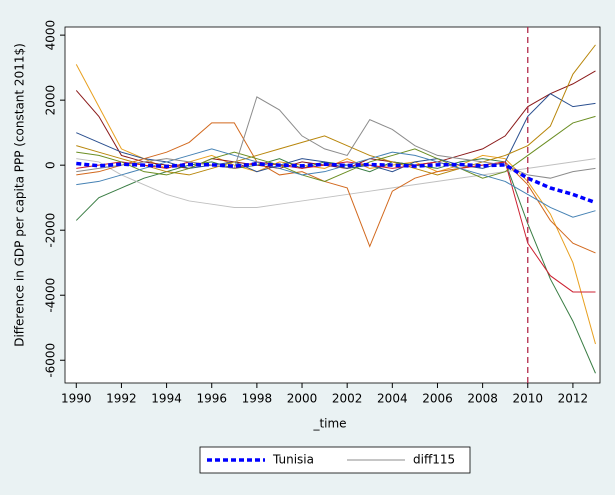 This screenshot has height=495, width=615. I want to click on y-tick-label: -4000, so click(51, 295).